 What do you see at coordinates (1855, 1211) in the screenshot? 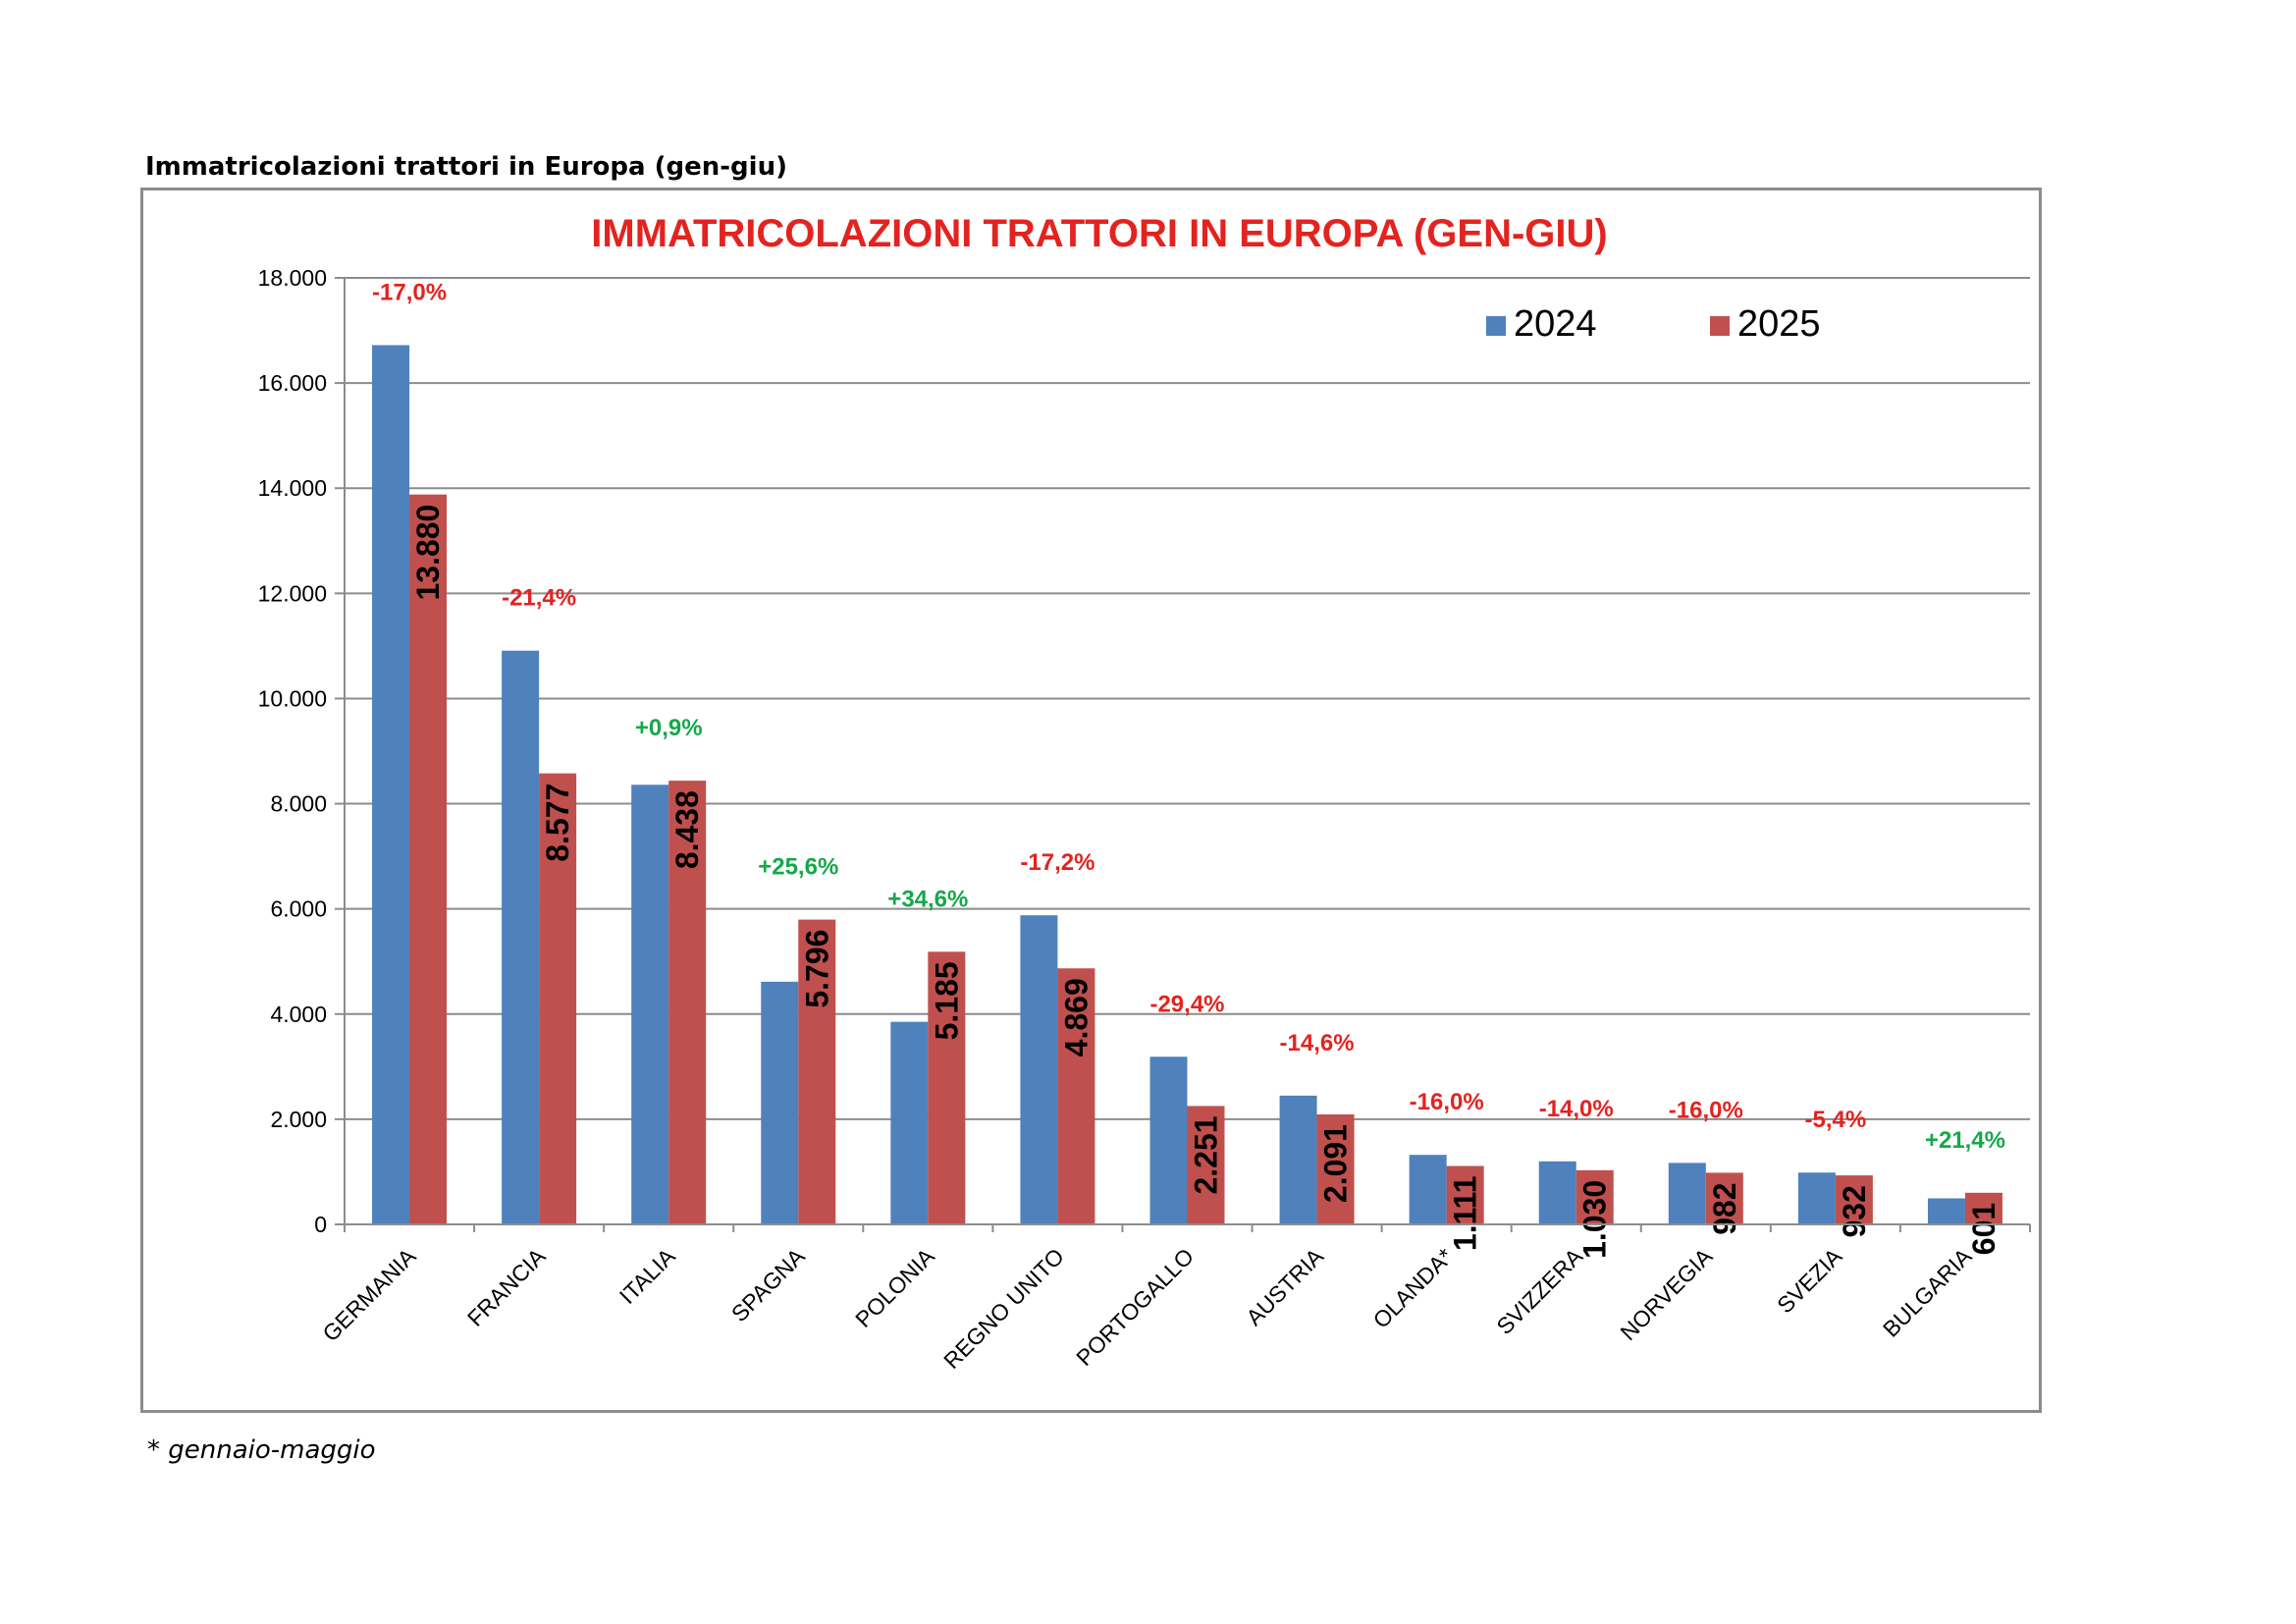
I see `data-label-2025: 932` at bounding box center [1855, 1211].